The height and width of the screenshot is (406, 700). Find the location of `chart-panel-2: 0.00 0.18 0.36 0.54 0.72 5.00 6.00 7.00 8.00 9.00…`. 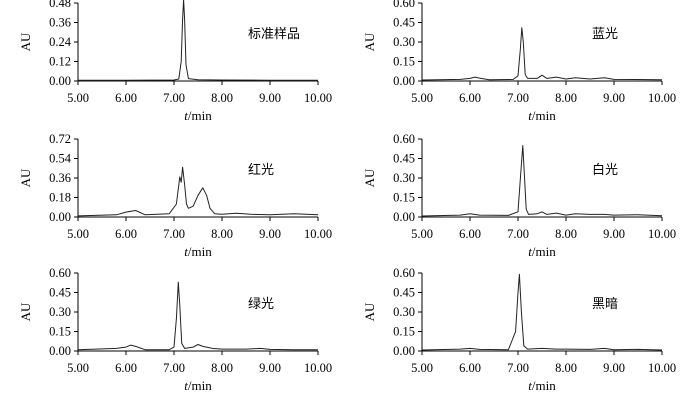

chart-panel-2: 0.00 0.18 0.36 0.54 0.72 5.00 6.00 7.00 8.00 9.00… is located at coordinates (175, 195).